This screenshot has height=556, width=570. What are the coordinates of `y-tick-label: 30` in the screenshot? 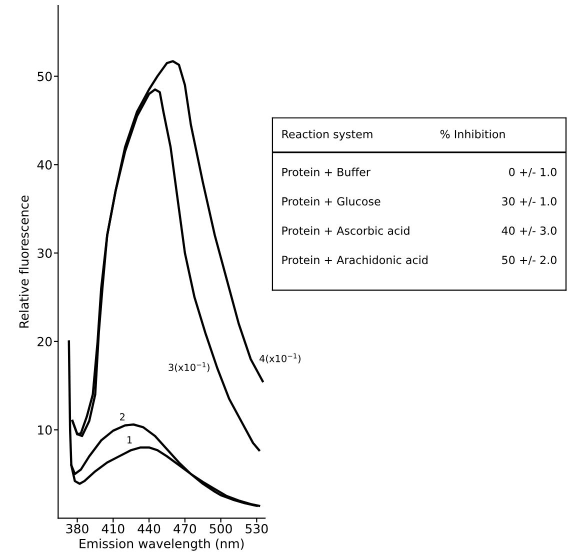 It's located at (45, 253).